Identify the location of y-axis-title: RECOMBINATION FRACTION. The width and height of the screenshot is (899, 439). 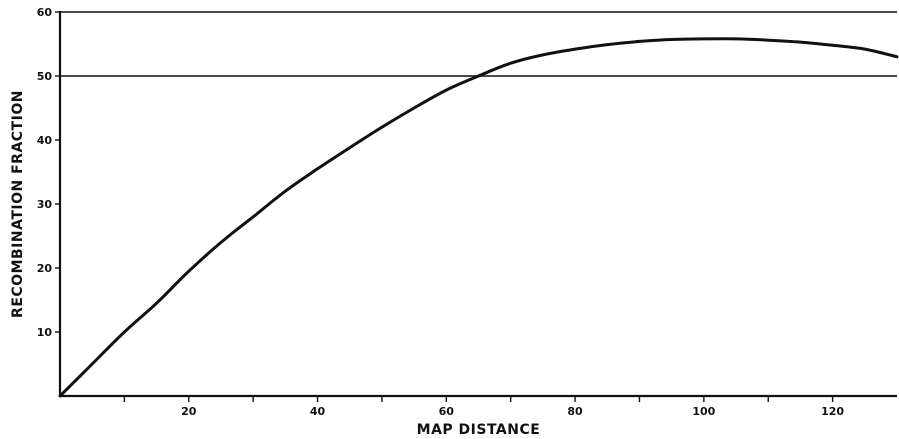
(18, 204).